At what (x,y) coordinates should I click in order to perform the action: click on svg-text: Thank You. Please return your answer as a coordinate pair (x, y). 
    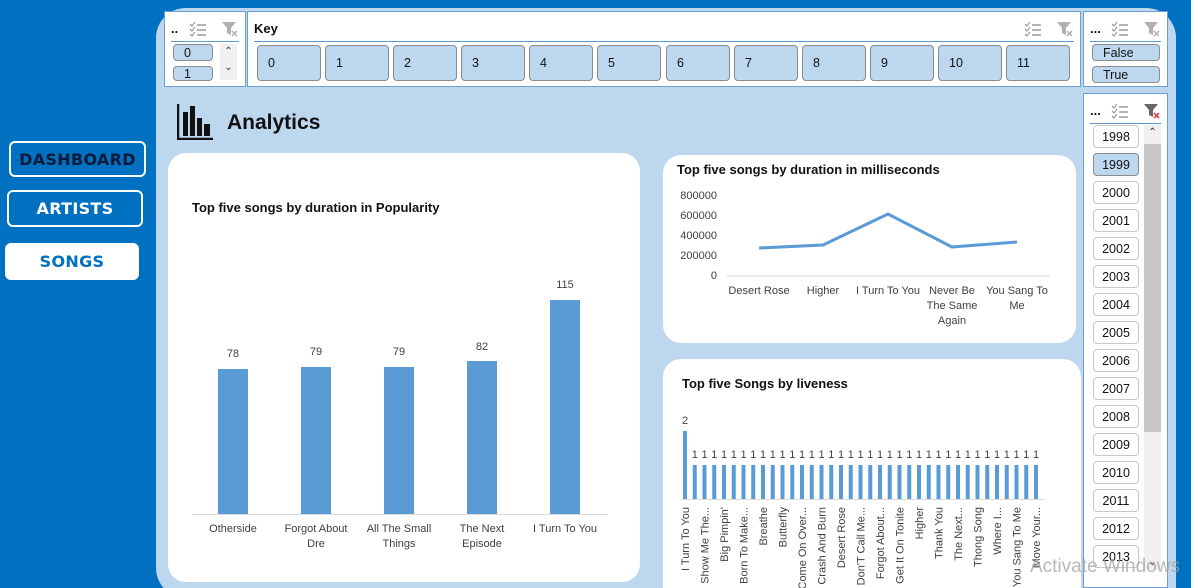
    Looking at the image, I should click on (940, 533).